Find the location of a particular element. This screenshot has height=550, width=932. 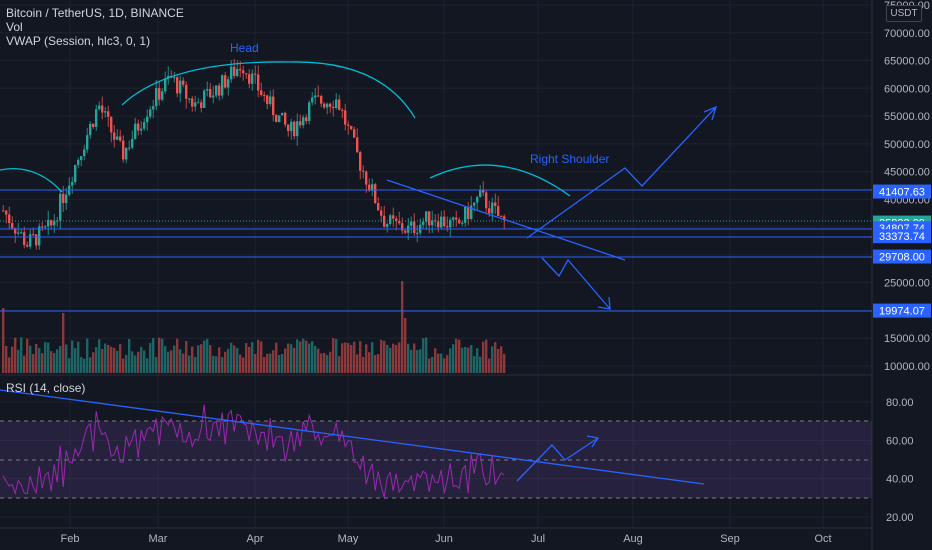

time-tick: Feb is located at coordinates (70, 539).